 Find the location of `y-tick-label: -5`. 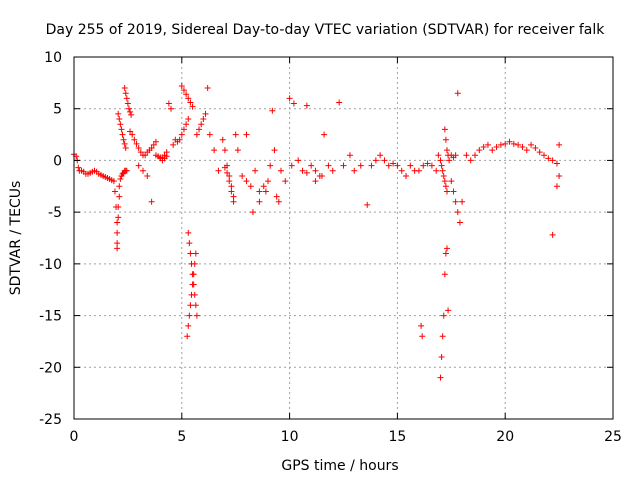

y-tick-label: -5 is located at coordinates (55, 213).